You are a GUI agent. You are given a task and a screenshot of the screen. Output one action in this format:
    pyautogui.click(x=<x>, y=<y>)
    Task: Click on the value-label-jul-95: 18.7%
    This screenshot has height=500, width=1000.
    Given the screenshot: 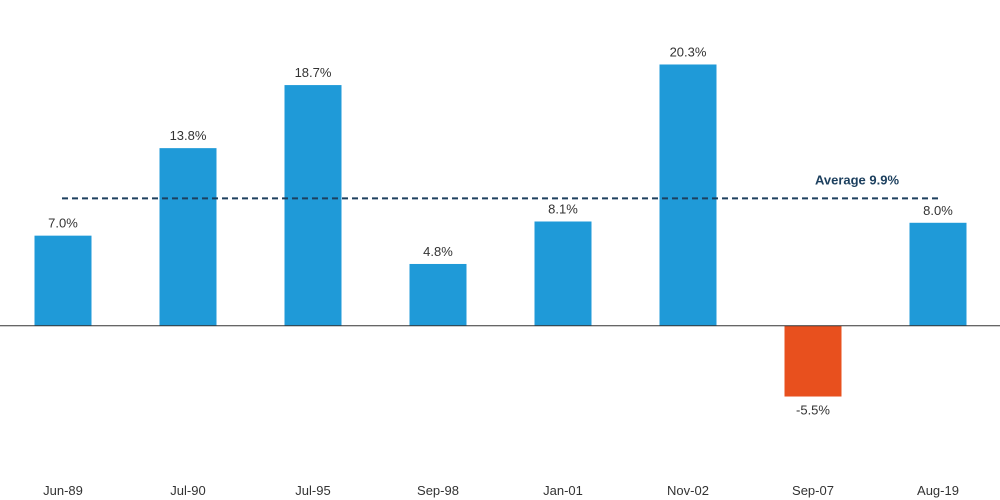 What is the action you would take?
    pyautogui.click(x=313, y=72)
    